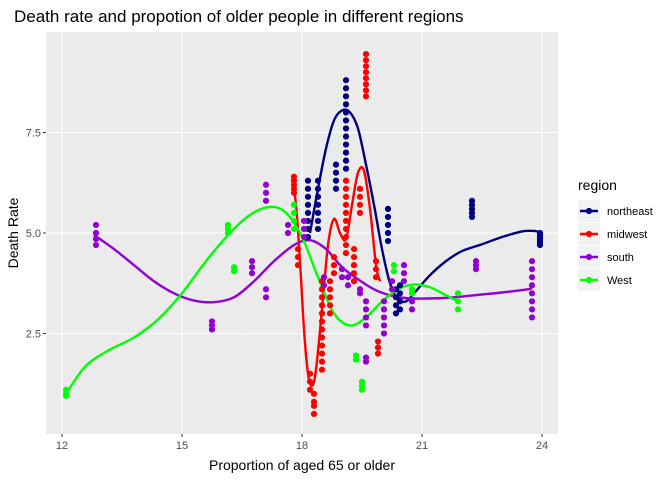 This screenshot has width=672, height=480. I want to click on x-tick-label: 15, so click(182, 446).